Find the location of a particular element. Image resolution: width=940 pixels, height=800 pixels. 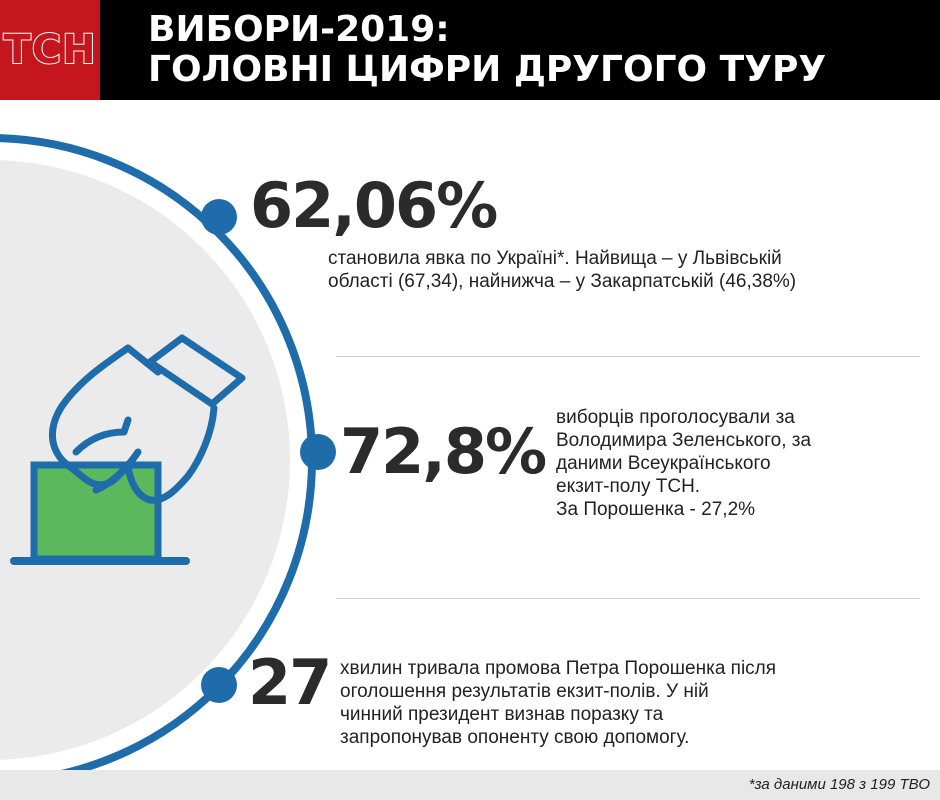

stat-text-line: виборців проголосували за is located at coordinates (675, 417).